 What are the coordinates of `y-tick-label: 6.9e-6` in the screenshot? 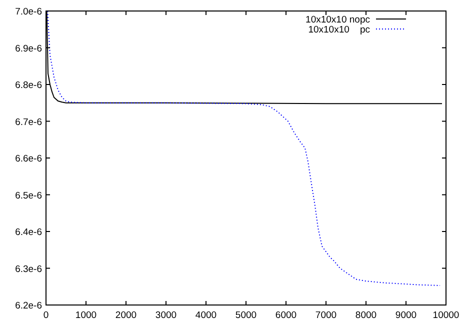 It's located at (28, 48).